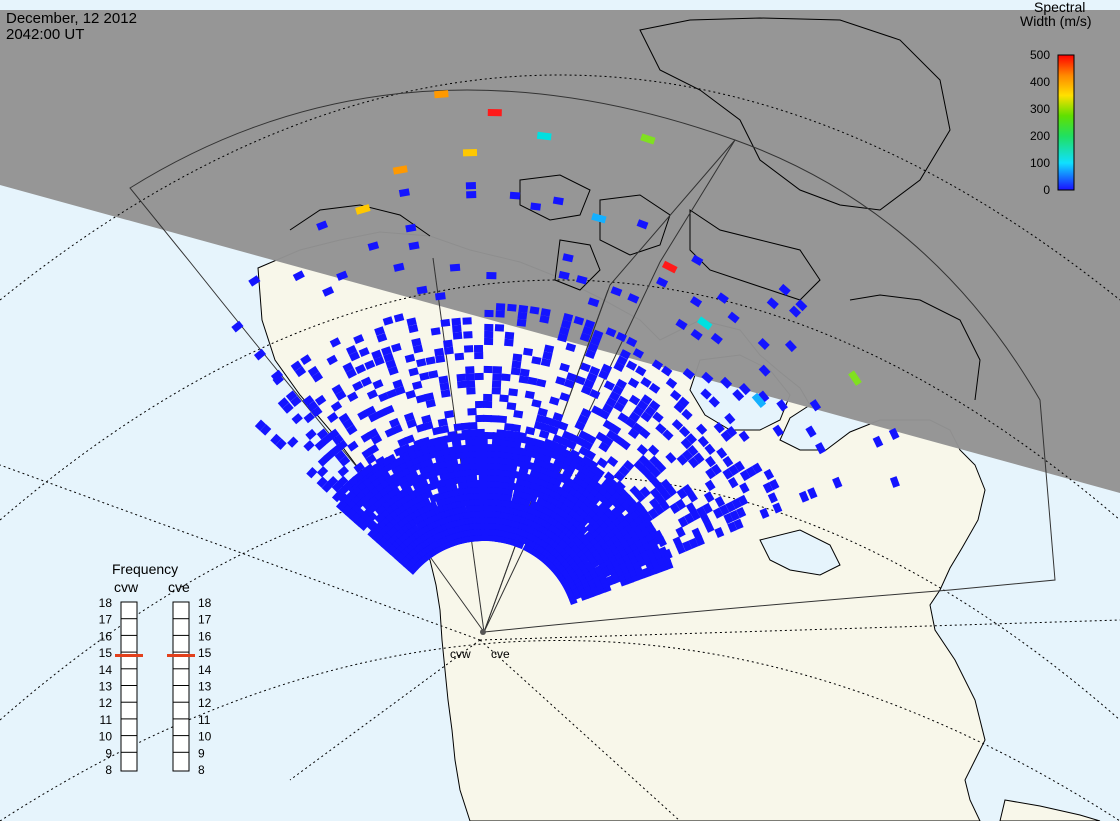 The width and height of the screenshot is (1120, 821). Describe the element at coordinates (179, 587) in the screenshot. I see `freq-label-cve: cve` at that location.